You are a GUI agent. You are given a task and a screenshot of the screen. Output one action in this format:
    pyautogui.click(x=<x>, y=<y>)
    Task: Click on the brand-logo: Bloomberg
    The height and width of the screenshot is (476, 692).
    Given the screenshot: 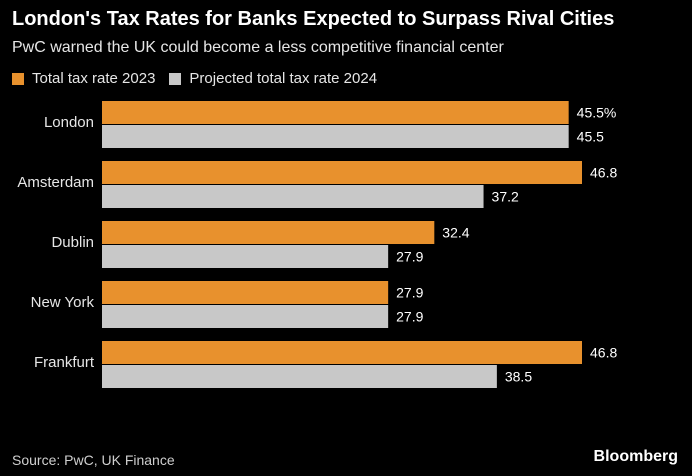 What is the action you would take?
    pyautogui.click(x=635, y=456)
    